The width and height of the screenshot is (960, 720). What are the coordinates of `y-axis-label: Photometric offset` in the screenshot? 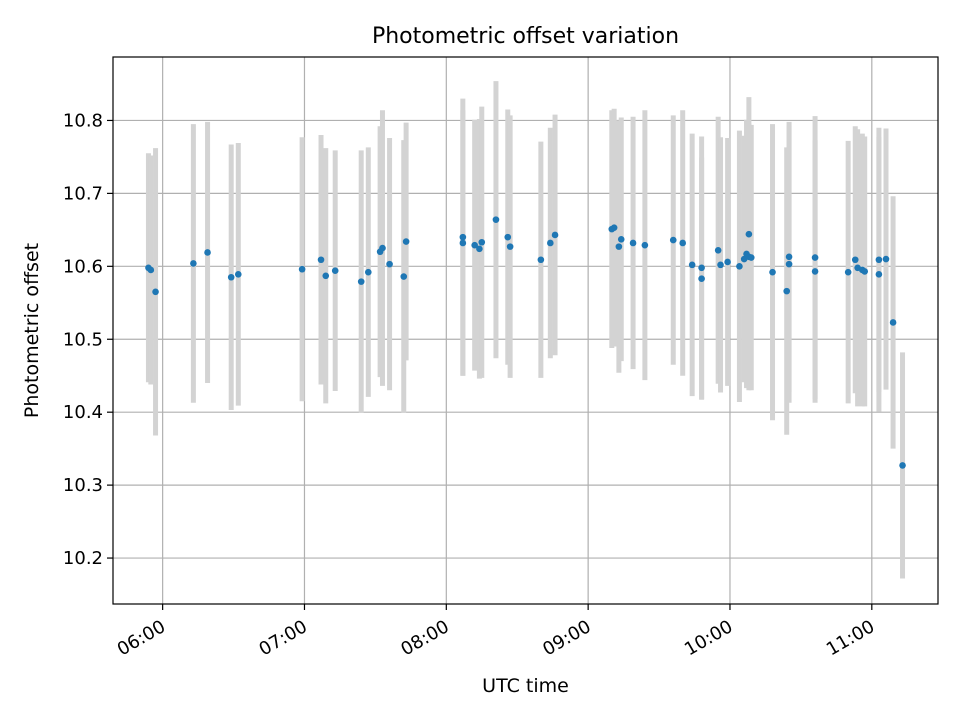 It's located at (32, 330).